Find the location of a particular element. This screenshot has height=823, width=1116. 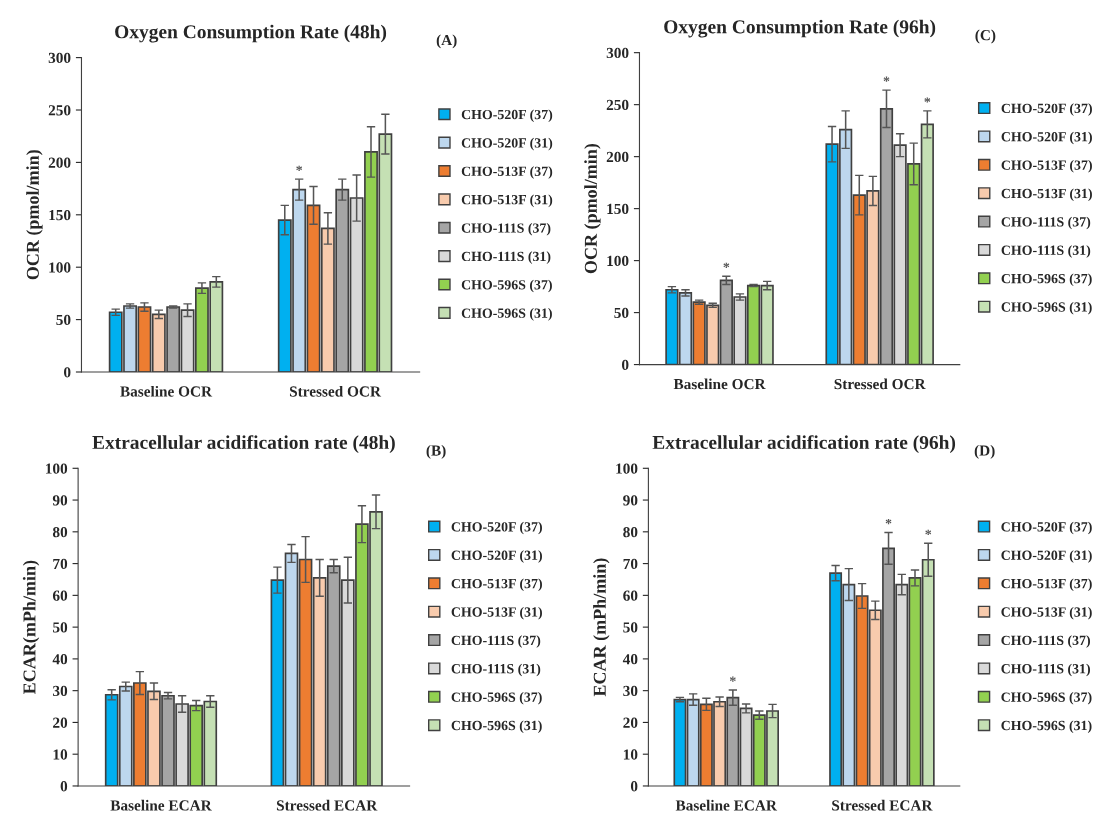

text: (B) is located at coordinates (436, 451).